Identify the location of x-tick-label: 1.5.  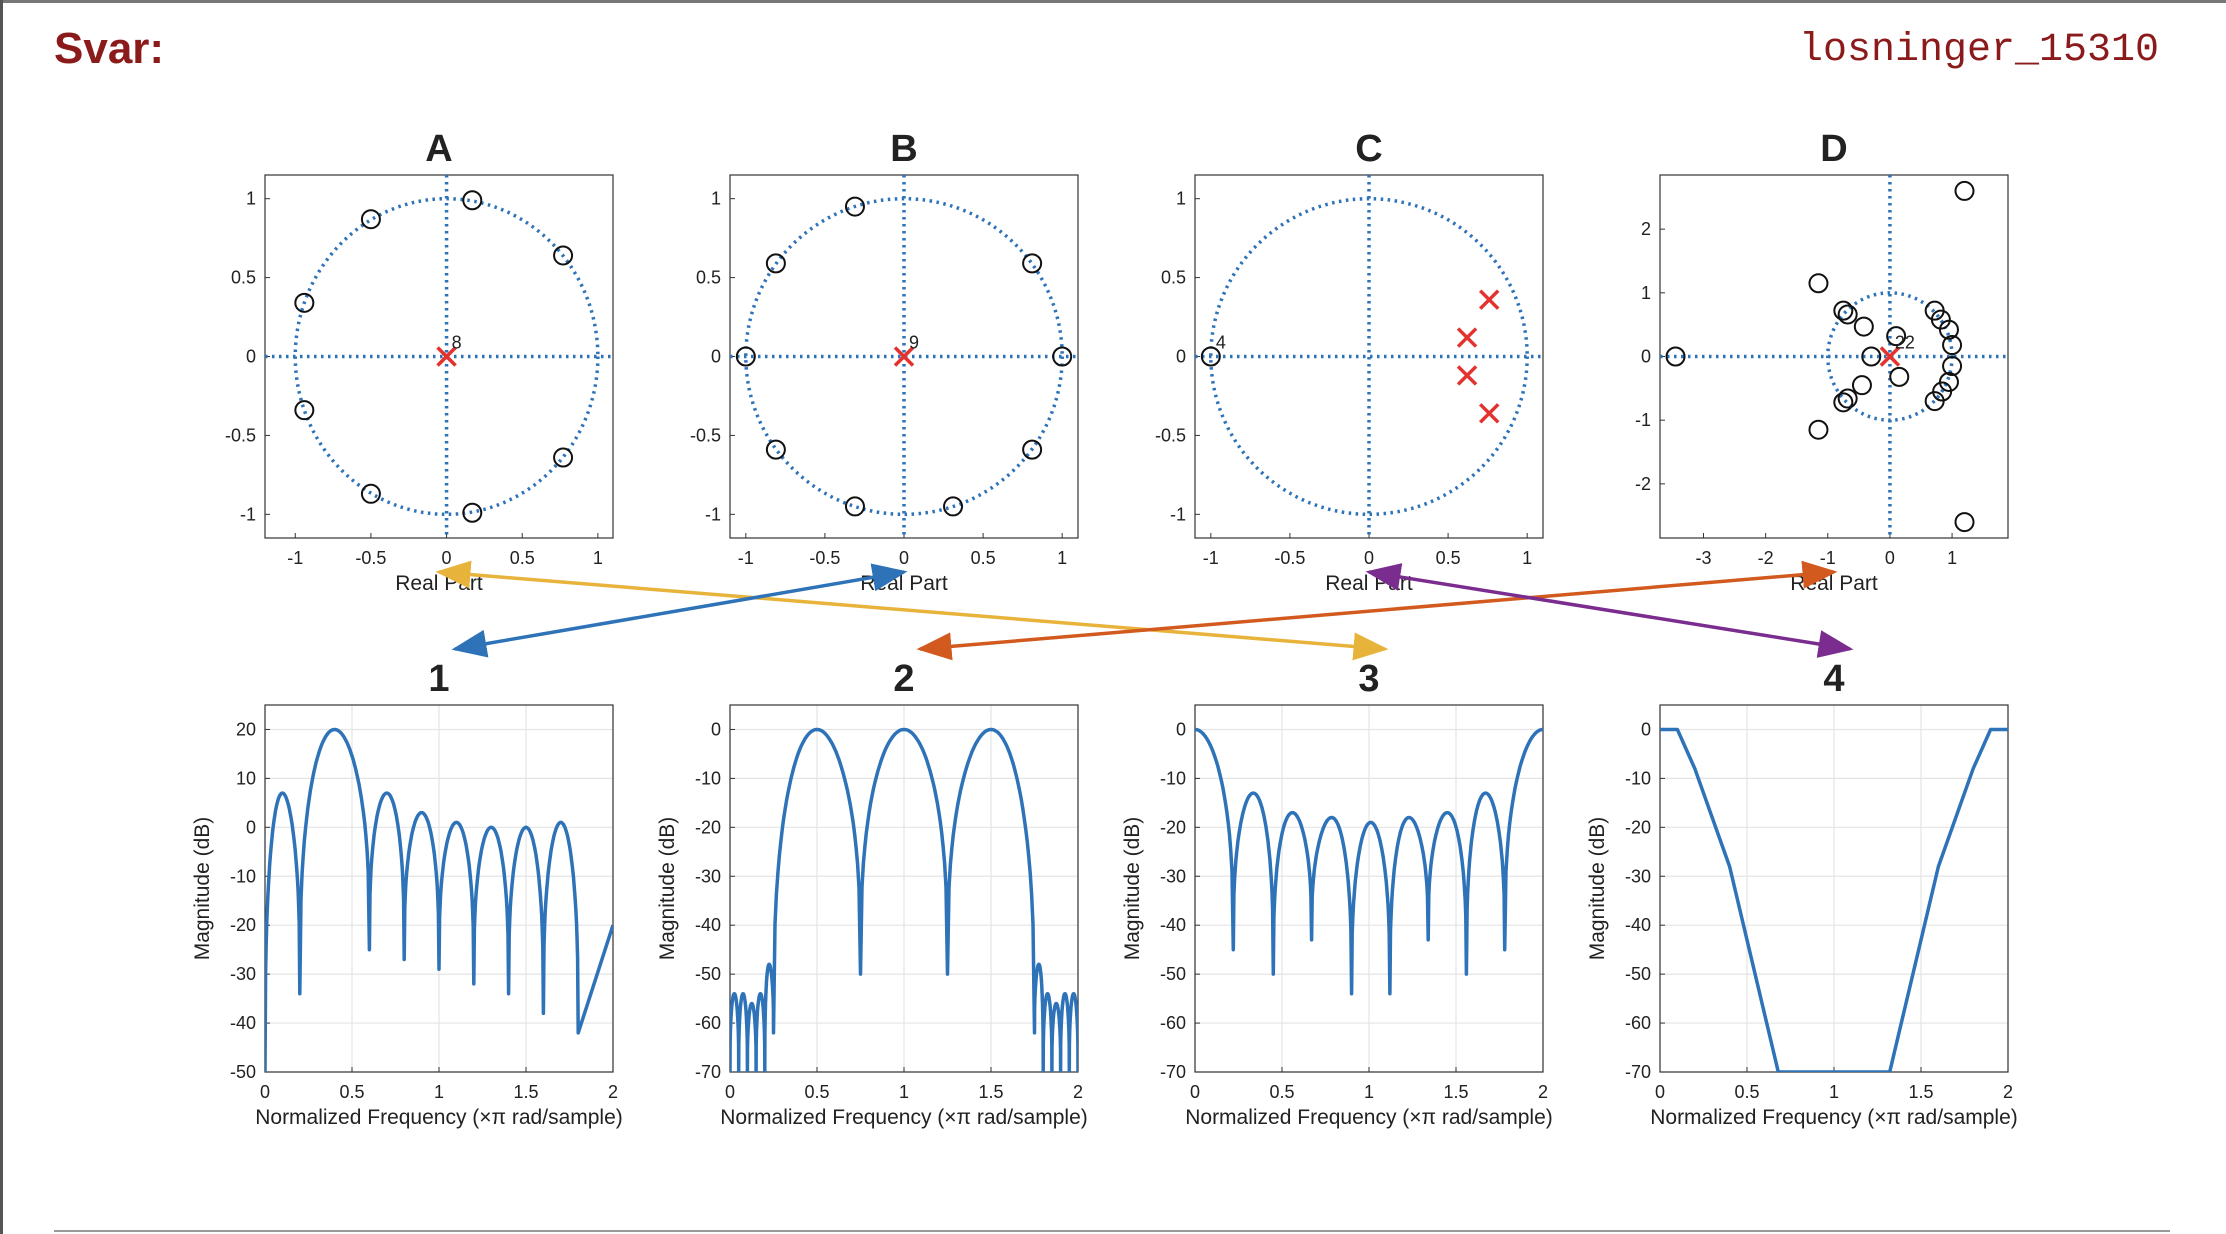
(525, 1092).